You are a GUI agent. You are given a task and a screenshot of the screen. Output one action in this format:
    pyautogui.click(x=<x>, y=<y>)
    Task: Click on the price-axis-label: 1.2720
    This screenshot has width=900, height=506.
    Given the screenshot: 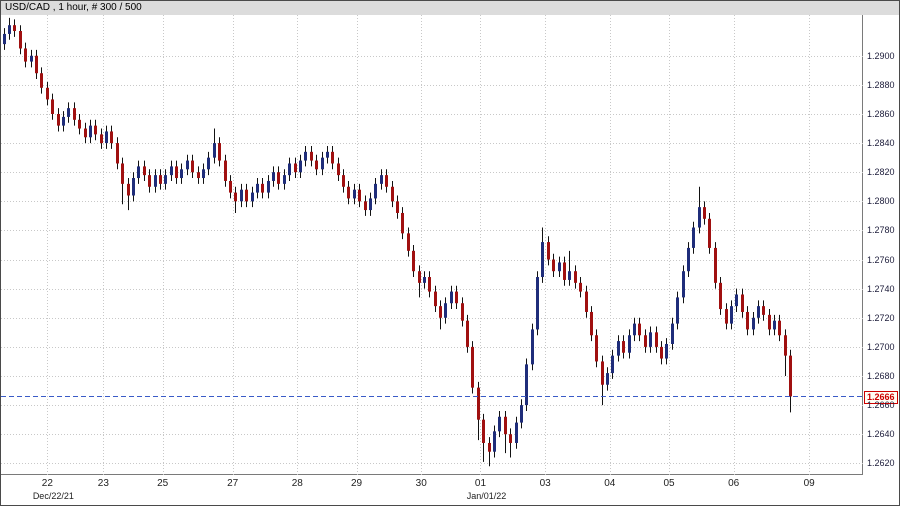 What is the action you would take?
    pyautogui.click(x=881, y=317)
    